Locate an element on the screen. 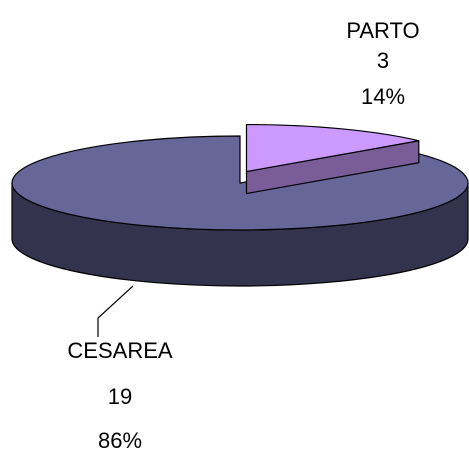  leader-line is located at coordinates (115, 311).